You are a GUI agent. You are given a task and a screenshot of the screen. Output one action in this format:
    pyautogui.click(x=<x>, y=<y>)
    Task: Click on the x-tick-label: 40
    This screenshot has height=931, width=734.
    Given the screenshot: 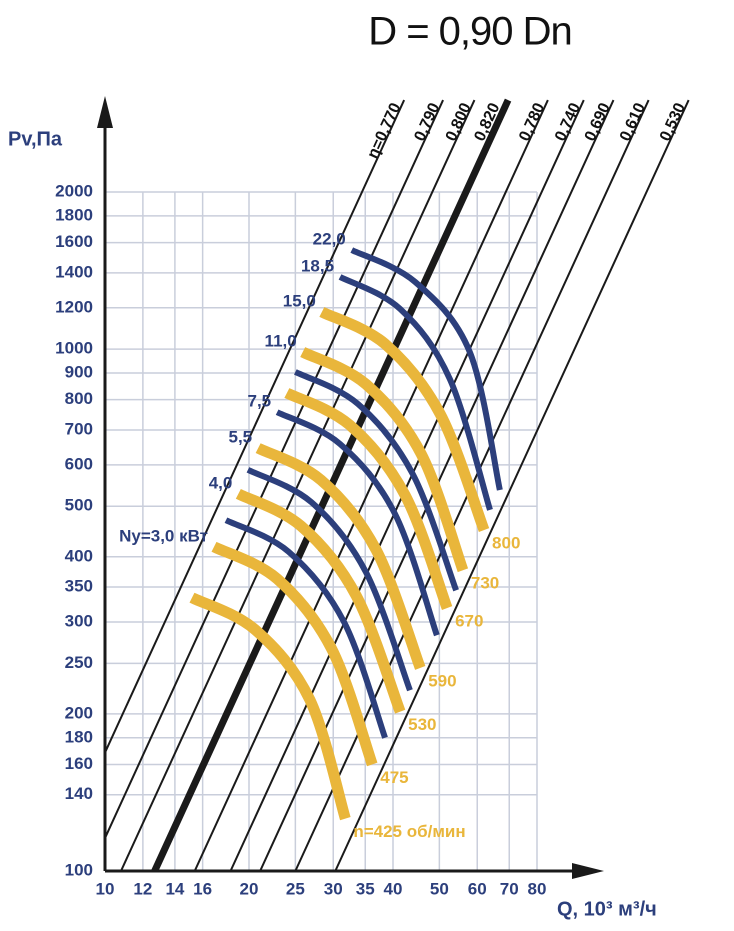 What is the action you would take?
    pyautogui.click(x=393, y=888)
    